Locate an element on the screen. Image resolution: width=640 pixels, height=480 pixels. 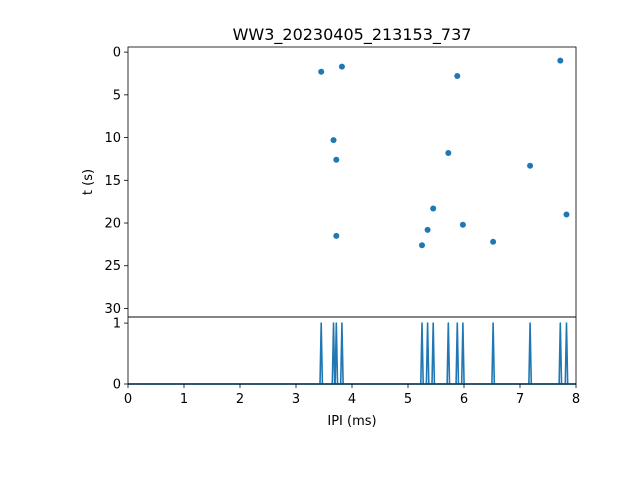
y-tick-label: 5 is located at coordinates (117, 95).